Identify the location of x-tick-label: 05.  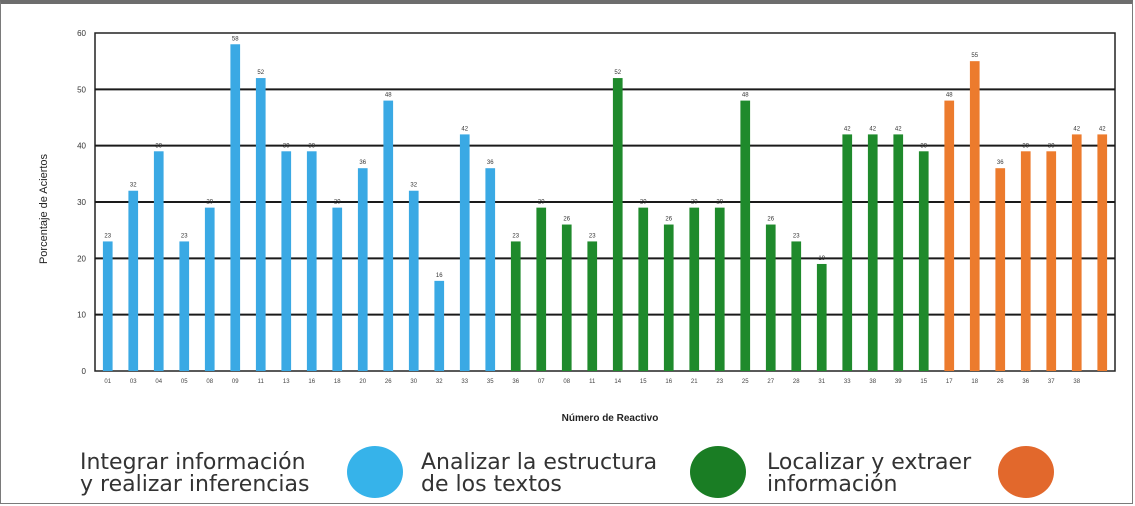
(184, 382).